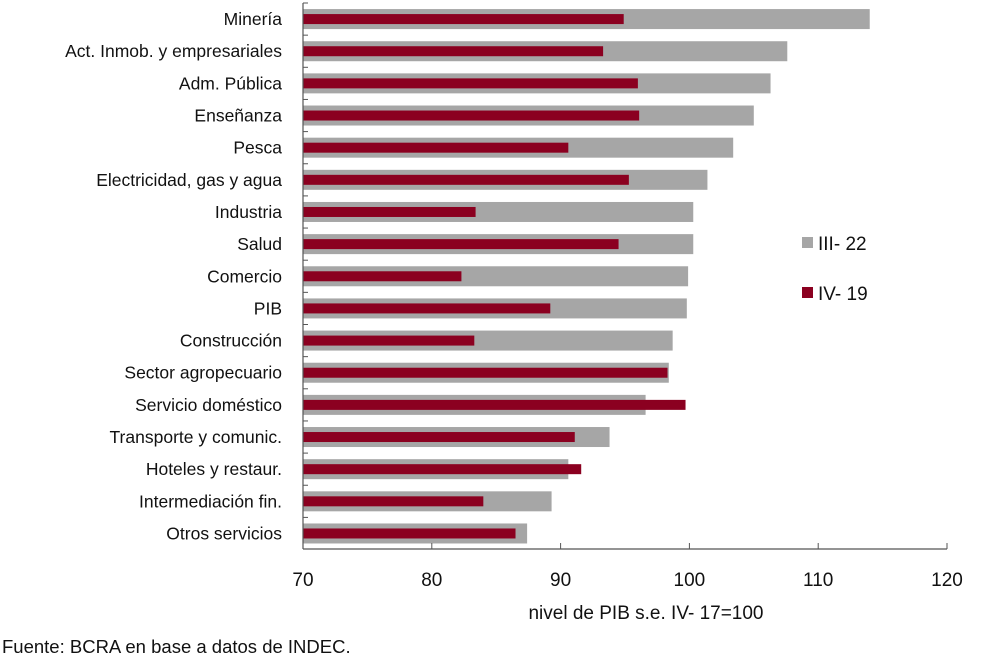 This screenshot has height=663, width=1001. What do you see at coordinates (196, 437) in the screenshot?
I see `category-label-transporte-y-comunic: Transporte y comunic.` at bounding box center [196, 437].